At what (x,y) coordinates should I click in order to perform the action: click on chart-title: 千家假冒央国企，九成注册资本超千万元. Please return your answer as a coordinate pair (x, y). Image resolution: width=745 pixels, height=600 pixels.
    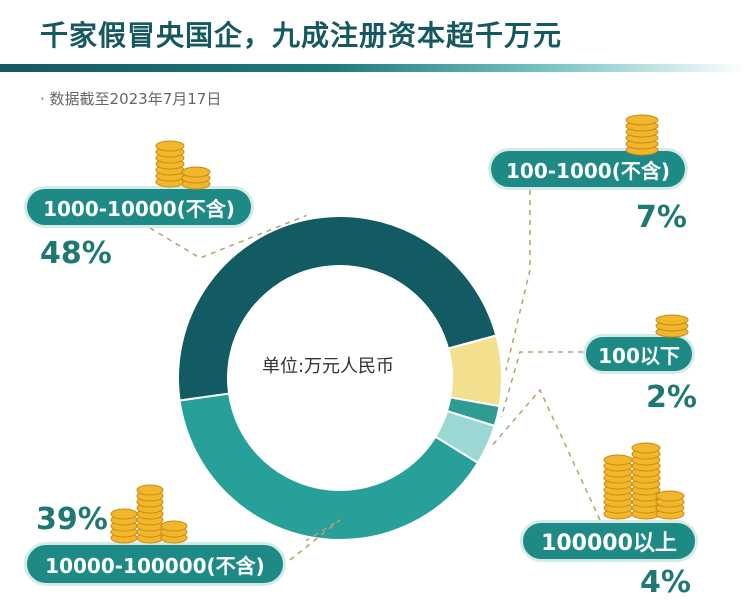
    Looking at the image, I should click on (301, 35).